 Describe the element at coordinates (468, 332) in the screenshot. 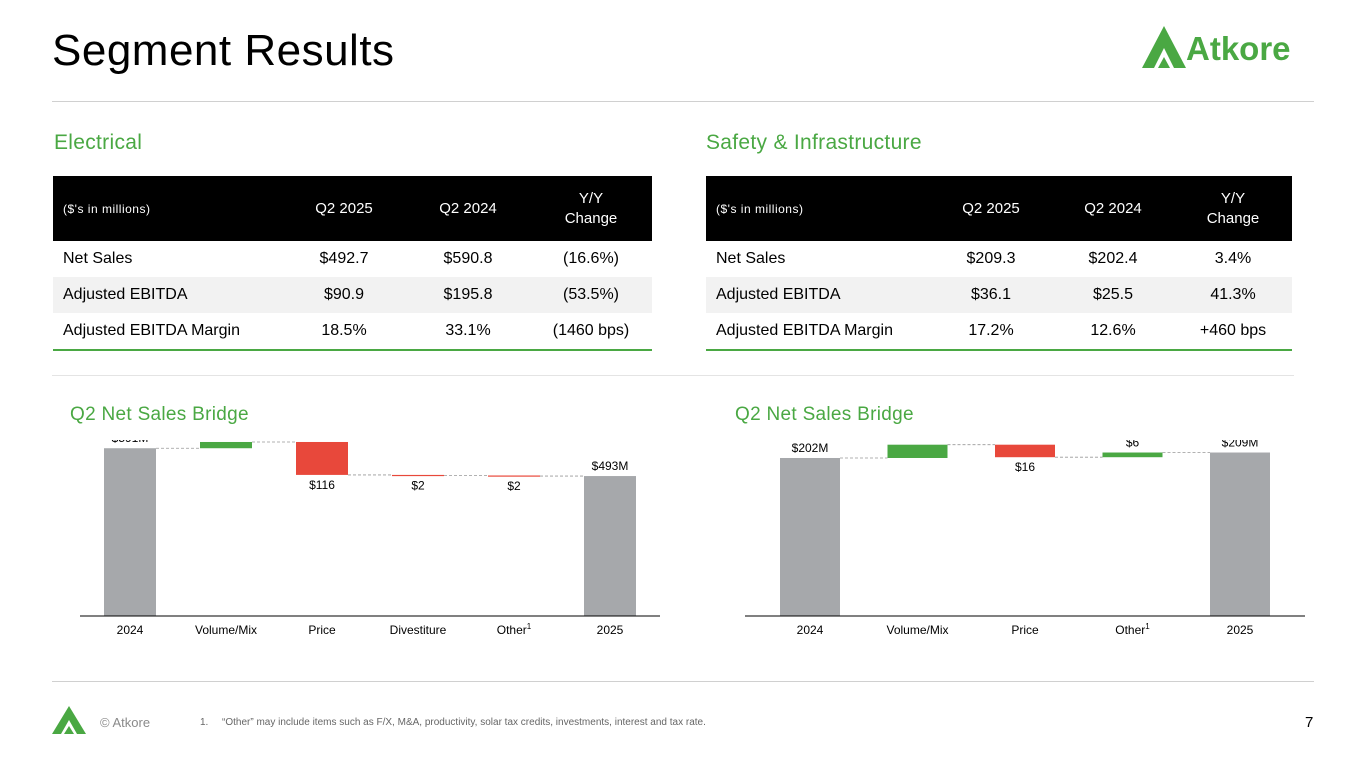

I see `table-cell: 33.1%` at that location.